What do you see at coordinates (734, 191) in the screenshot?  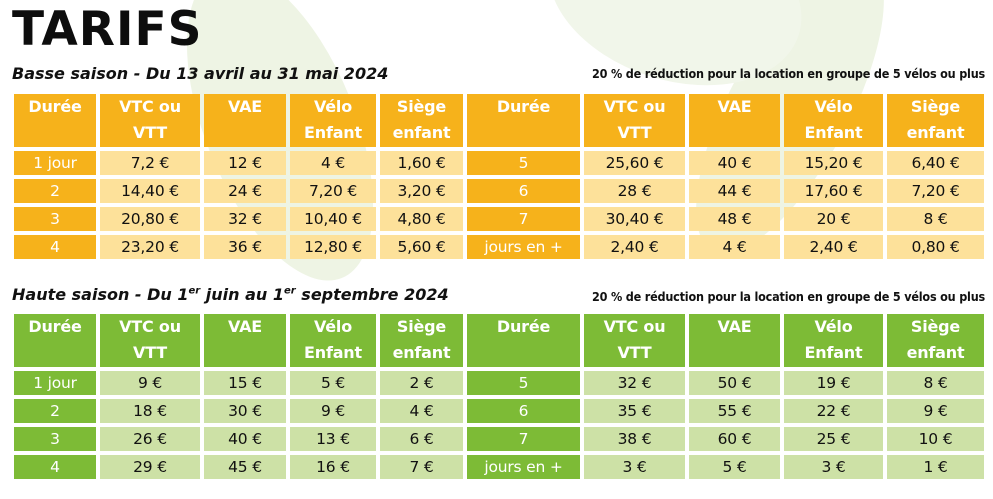 I see `price-cell: 44 €` at bounding box center [734, 191].